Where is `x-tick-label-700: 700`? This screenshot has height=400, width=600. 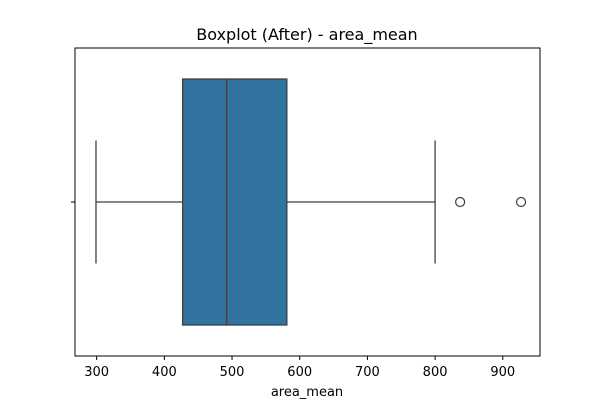 x-tick-label-700: 700 is located at coordinates (367, 372).